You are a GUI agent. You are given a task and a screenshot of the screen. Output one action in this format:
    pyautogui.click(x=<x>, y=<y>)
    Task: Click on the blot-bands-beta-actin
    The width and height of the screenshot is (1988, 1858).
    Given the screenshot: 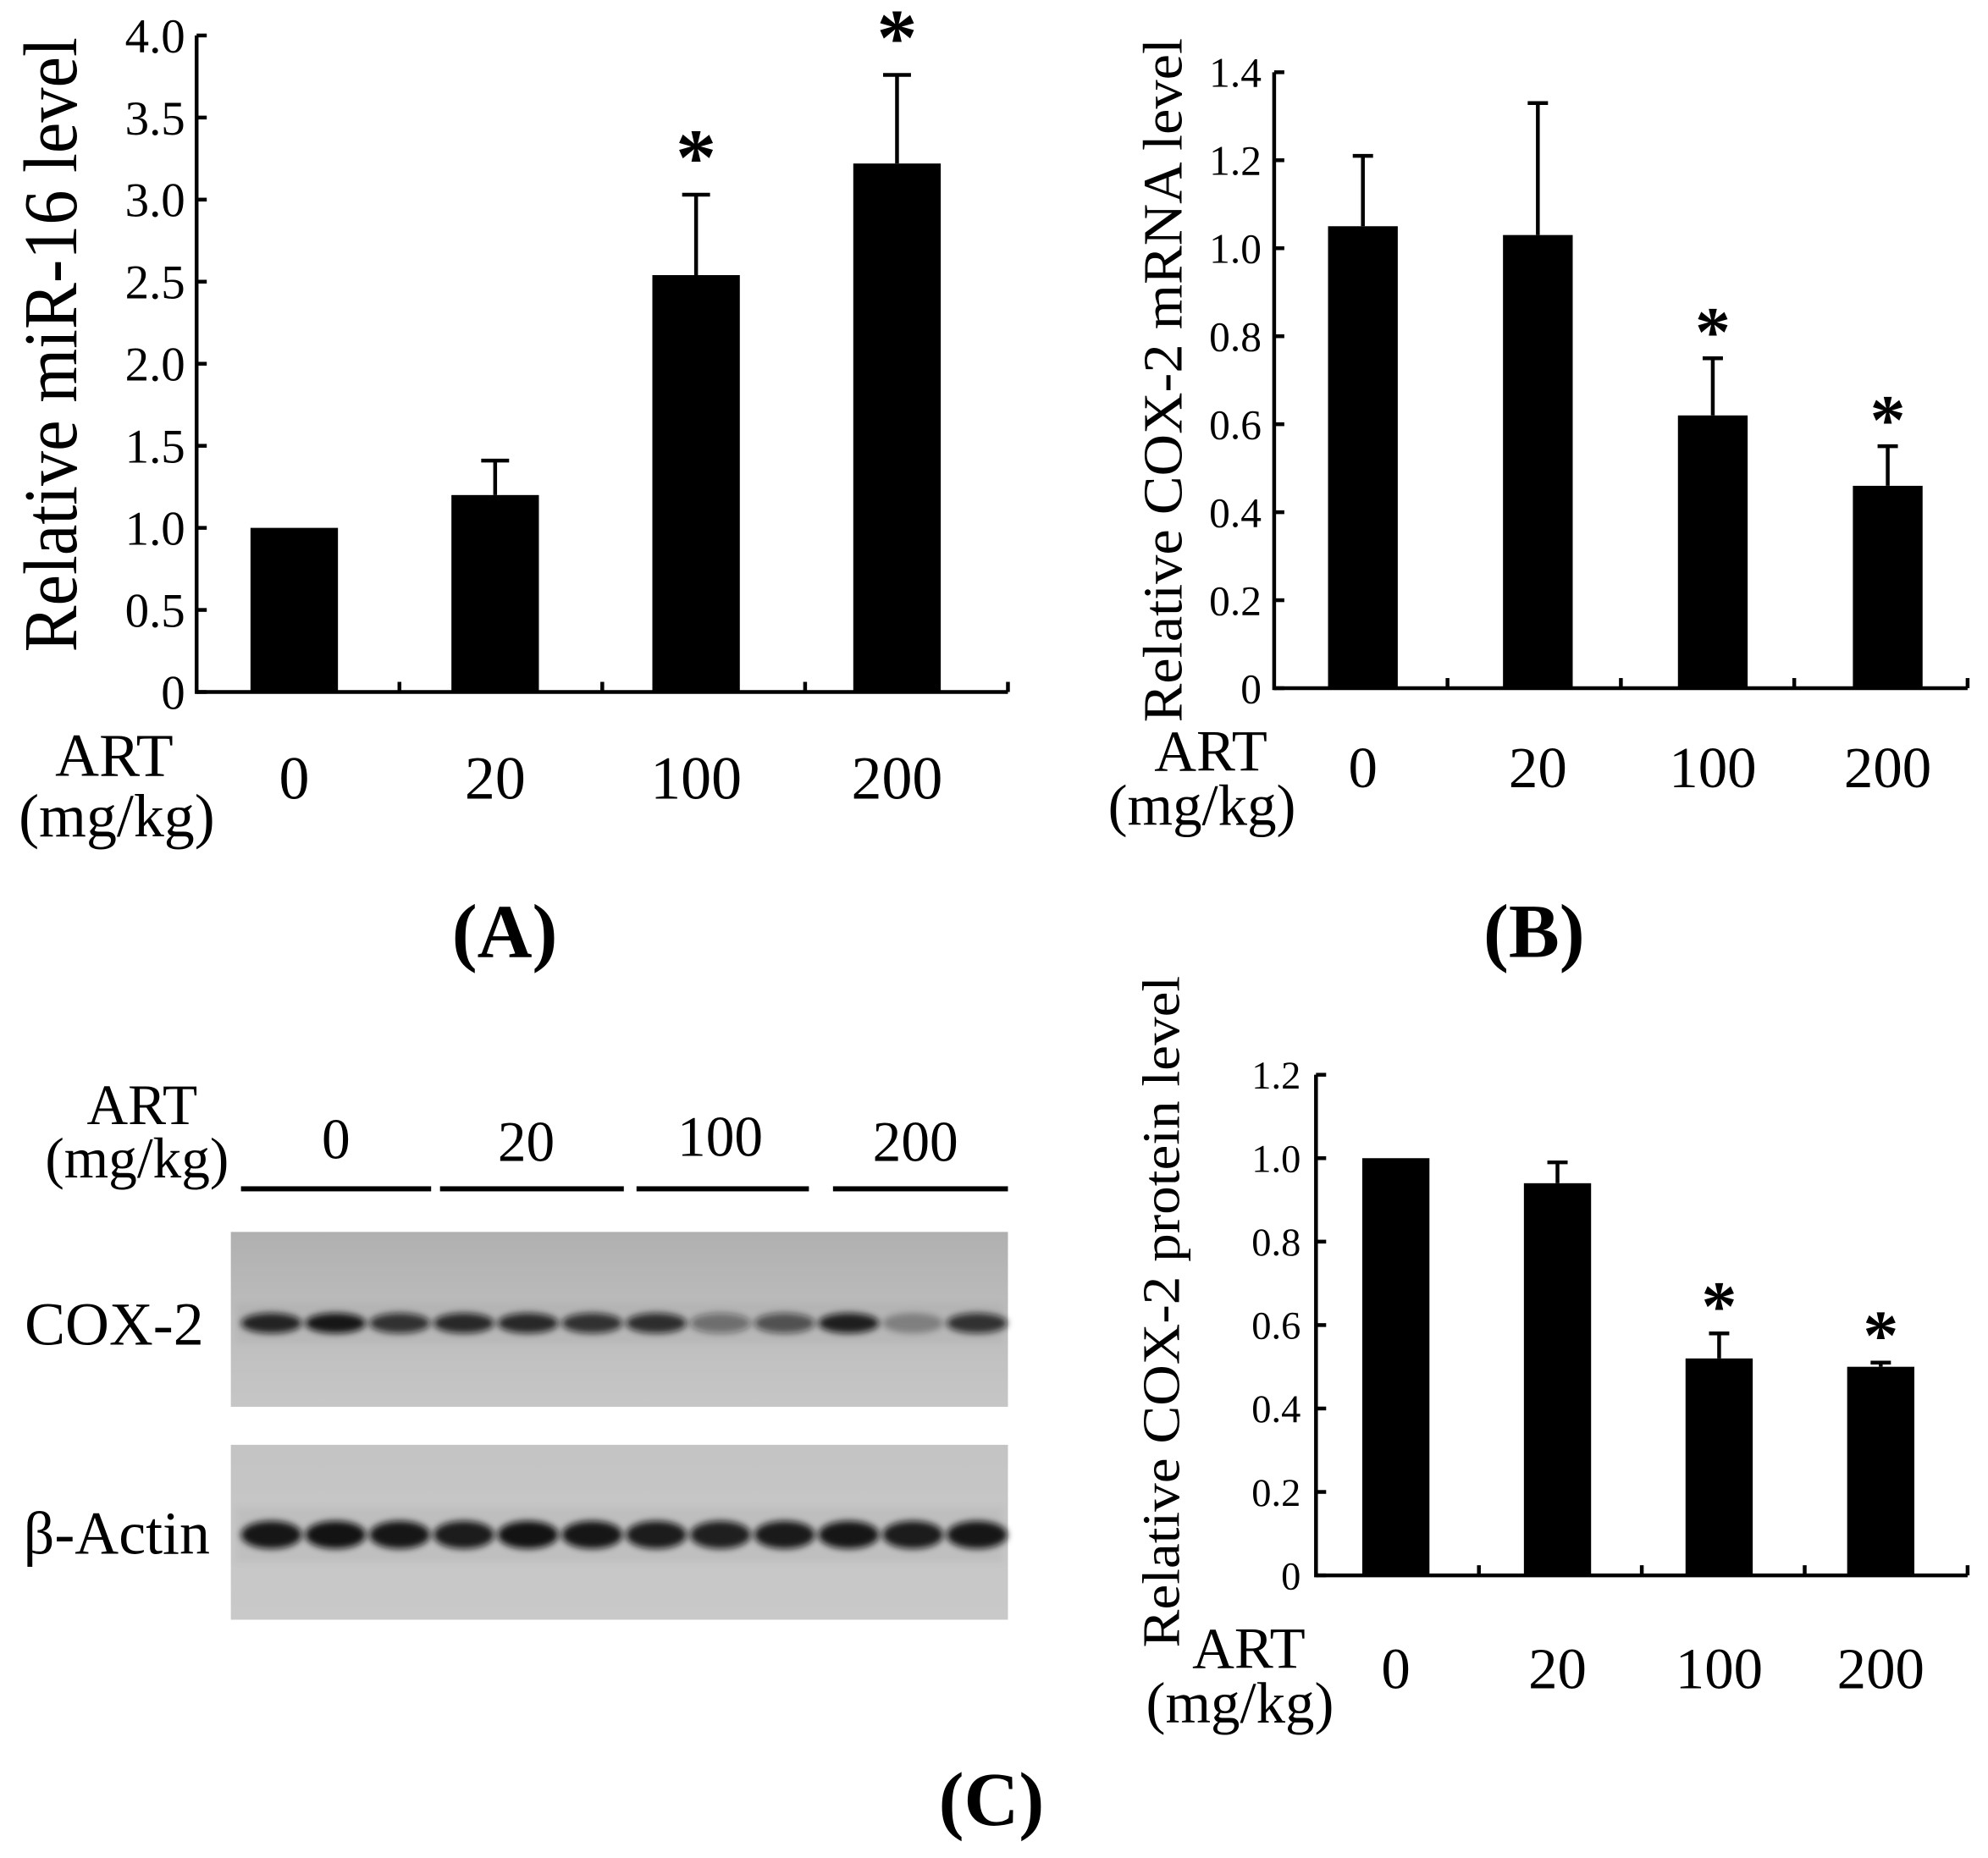 What is the action you would take?
    pyautogui.click(x=622, y=1535)
    